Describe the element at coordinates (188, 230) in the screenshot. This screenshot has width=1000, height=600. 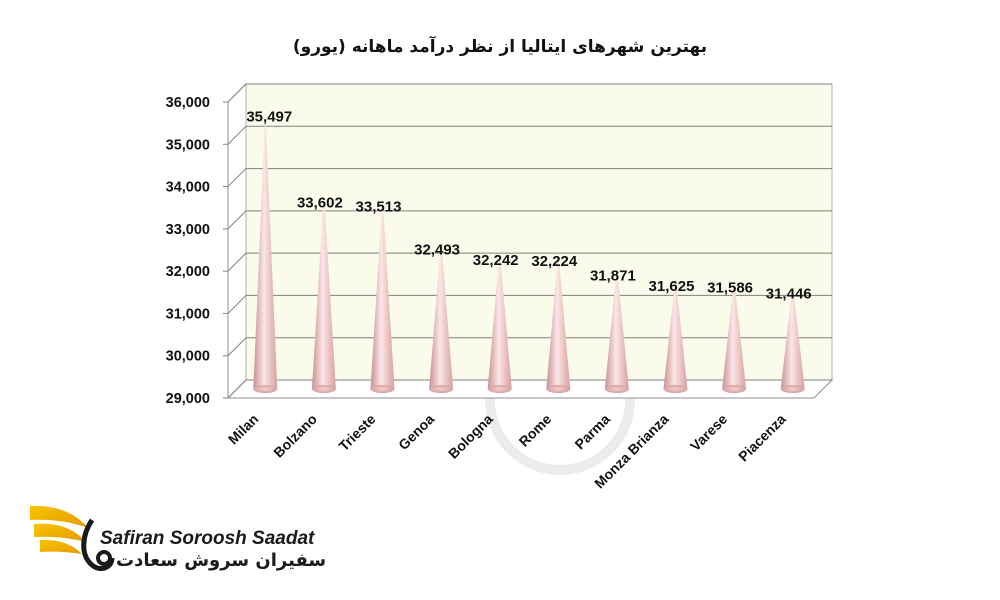
I see `y-tick-label: 33,000` at that location.